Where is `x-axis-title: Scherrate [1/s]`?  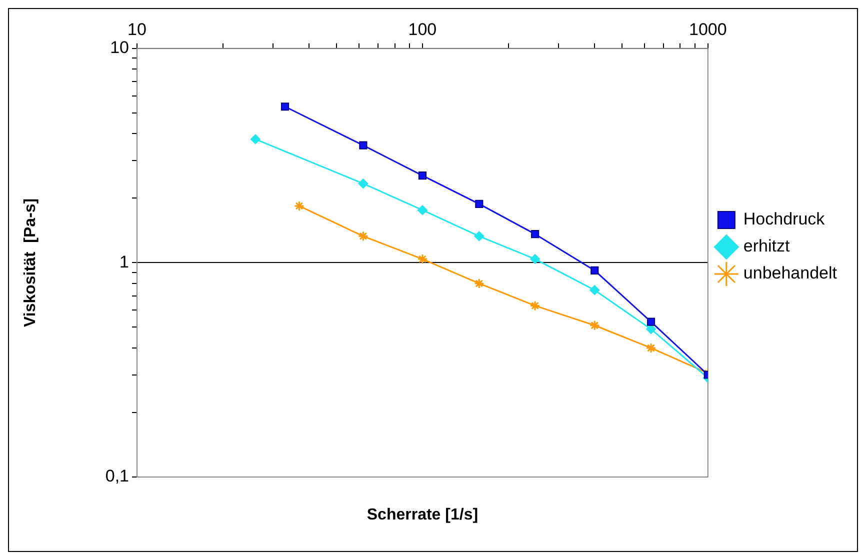
x-axis-title: Scherrate [1/s] is located at coordinates (422, 515).